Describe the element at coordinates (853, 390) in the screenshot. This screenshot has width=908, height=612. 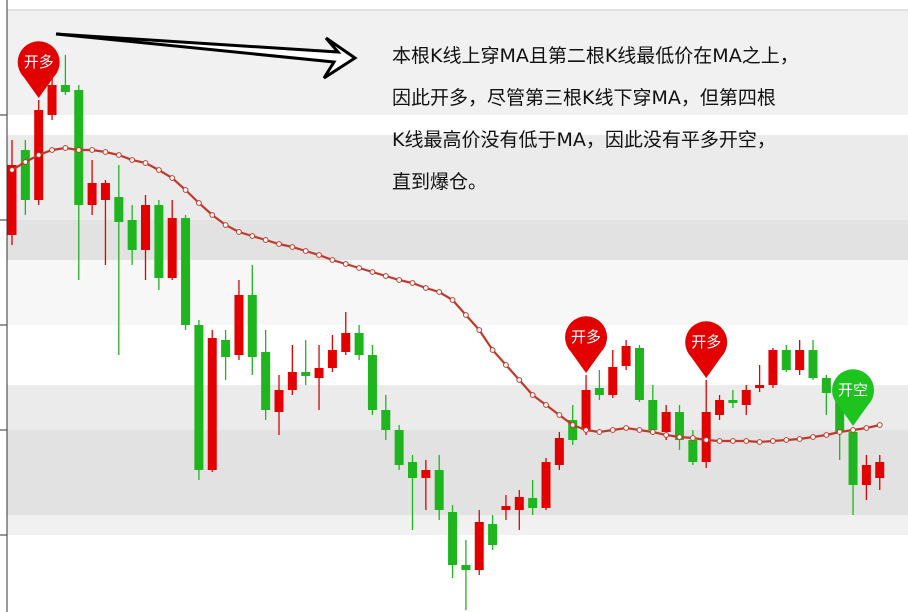
I see `signal-label: 开空` at that location.